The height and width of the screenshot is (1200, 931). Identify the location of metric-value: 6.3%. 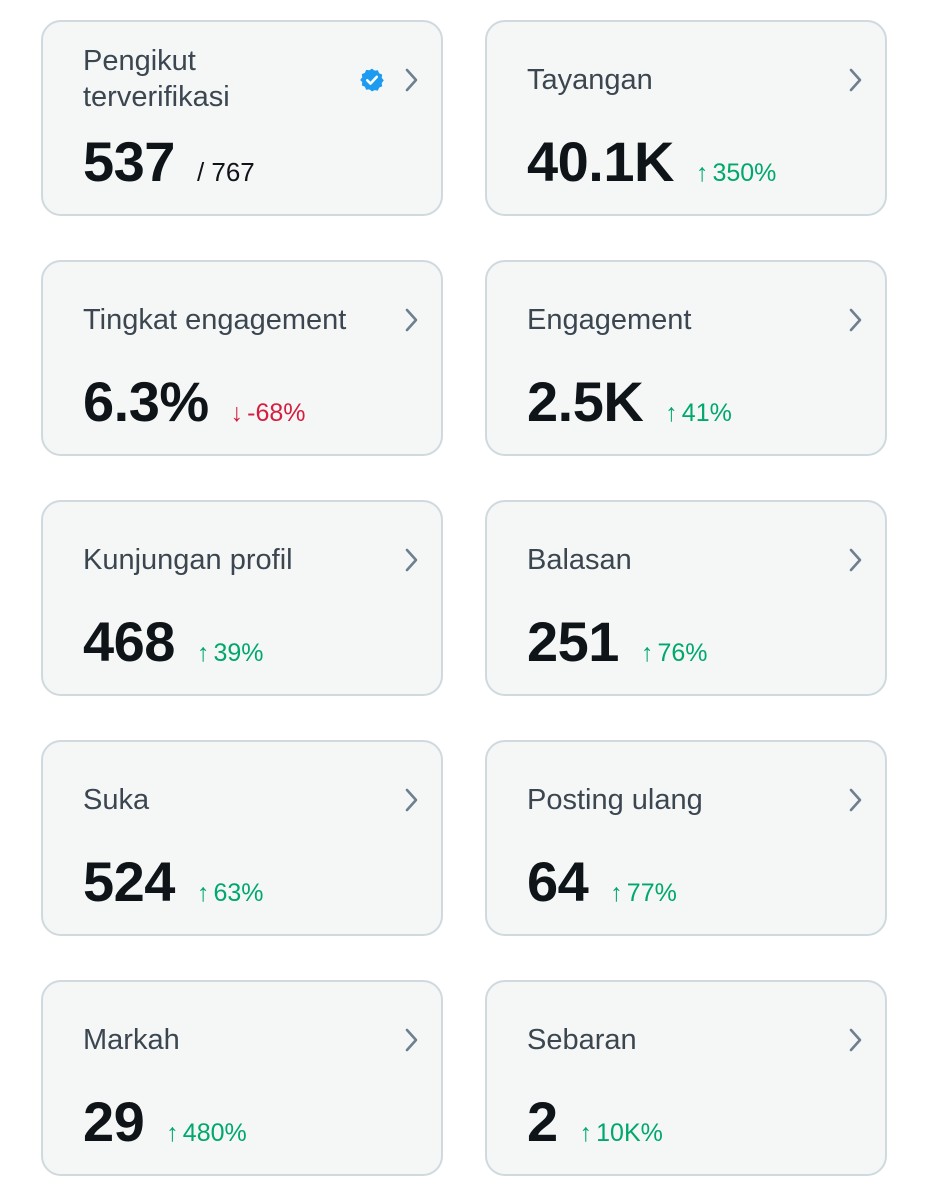
(146, 401).